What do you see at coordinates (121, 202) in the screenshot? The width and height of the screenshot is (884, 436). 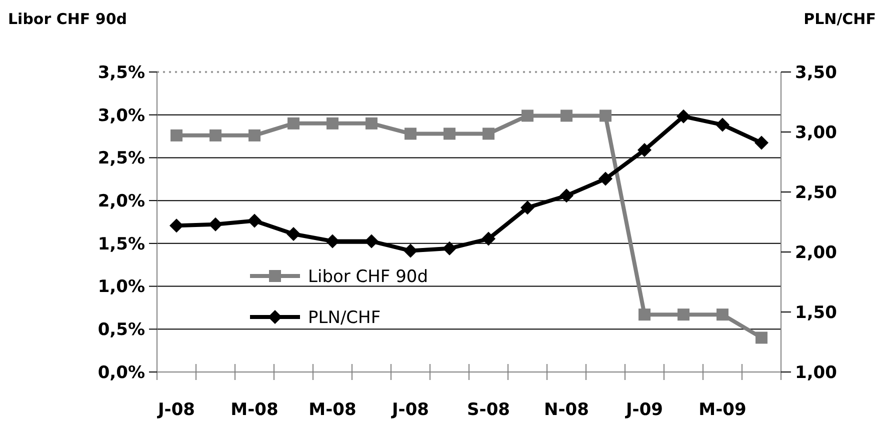 I see `y-tick-label: 2,0%` at bounding box center [121, 202].